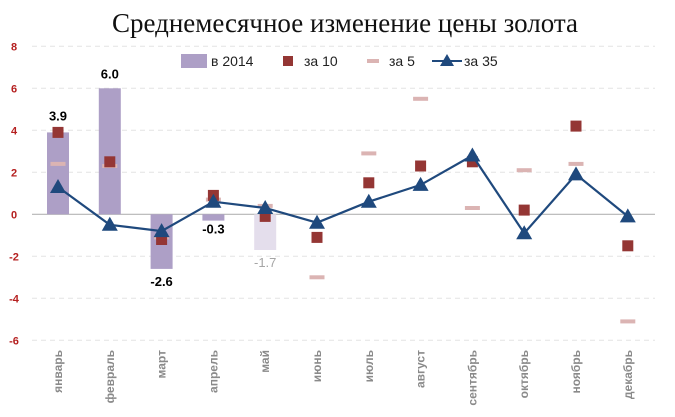  Describe the element at coordinates (14, 47) in the screenshot. I see `y-tick-label: 8` at that location.